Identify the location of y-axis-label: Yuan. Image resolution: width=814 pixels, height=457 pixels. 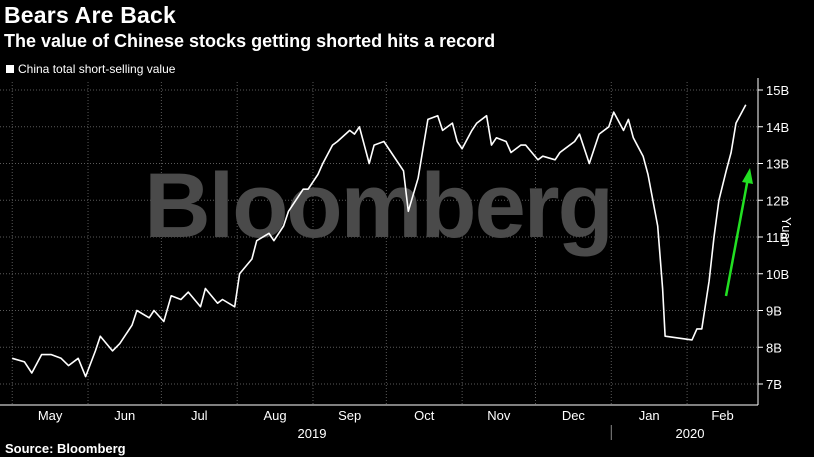
(786, 232).